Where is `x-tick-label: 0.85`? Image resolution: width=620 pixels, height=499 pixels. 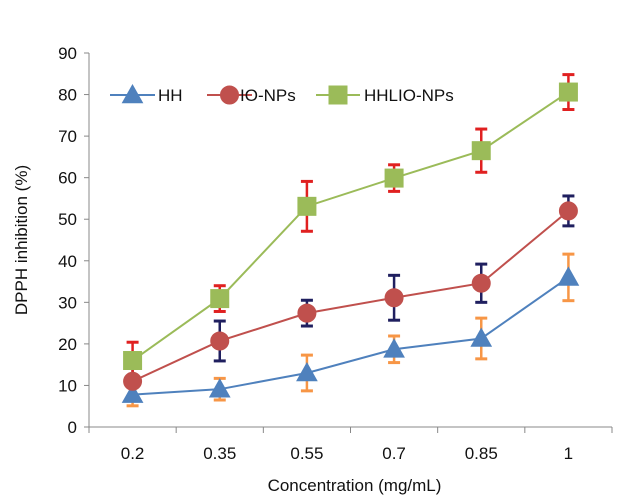 x-tick-label: 0.85 is located at coordinates (481, 453).